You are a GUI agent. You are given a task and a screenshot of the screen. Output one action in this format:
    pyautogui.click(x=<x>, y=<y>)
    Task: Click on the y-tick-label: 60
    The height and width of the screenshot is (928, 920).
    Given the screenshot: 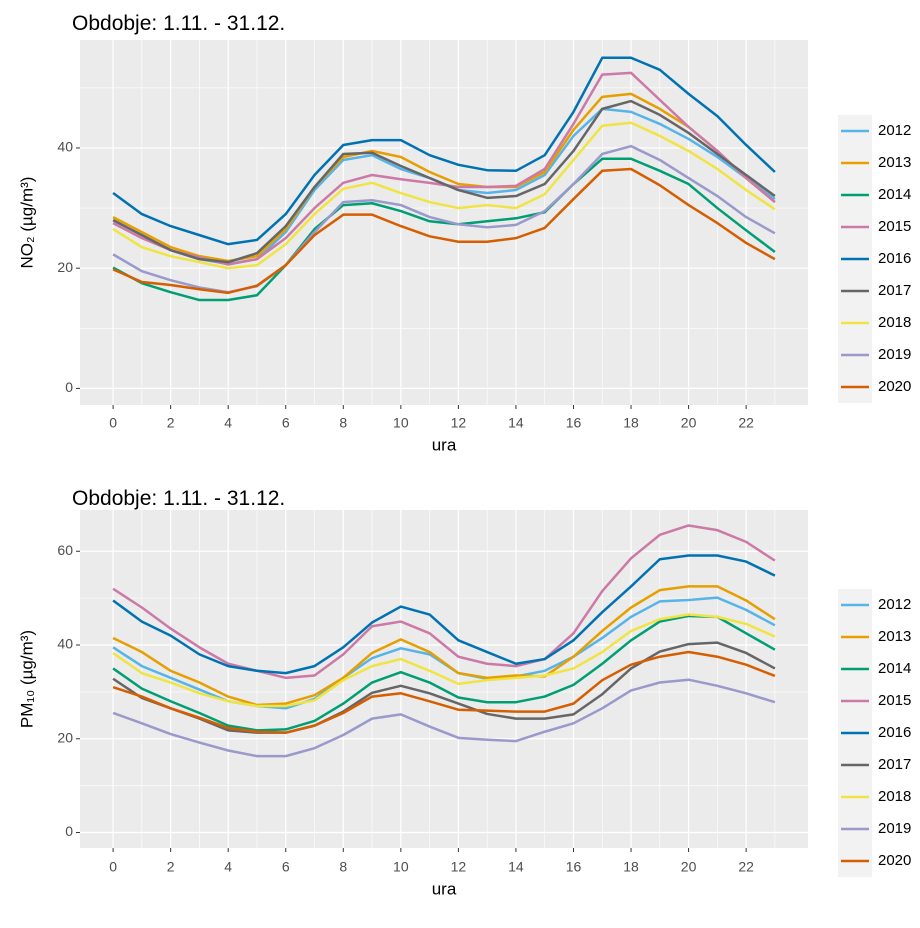 What is the action you would take?
    pyautogui.click(x=65, y=550)
    